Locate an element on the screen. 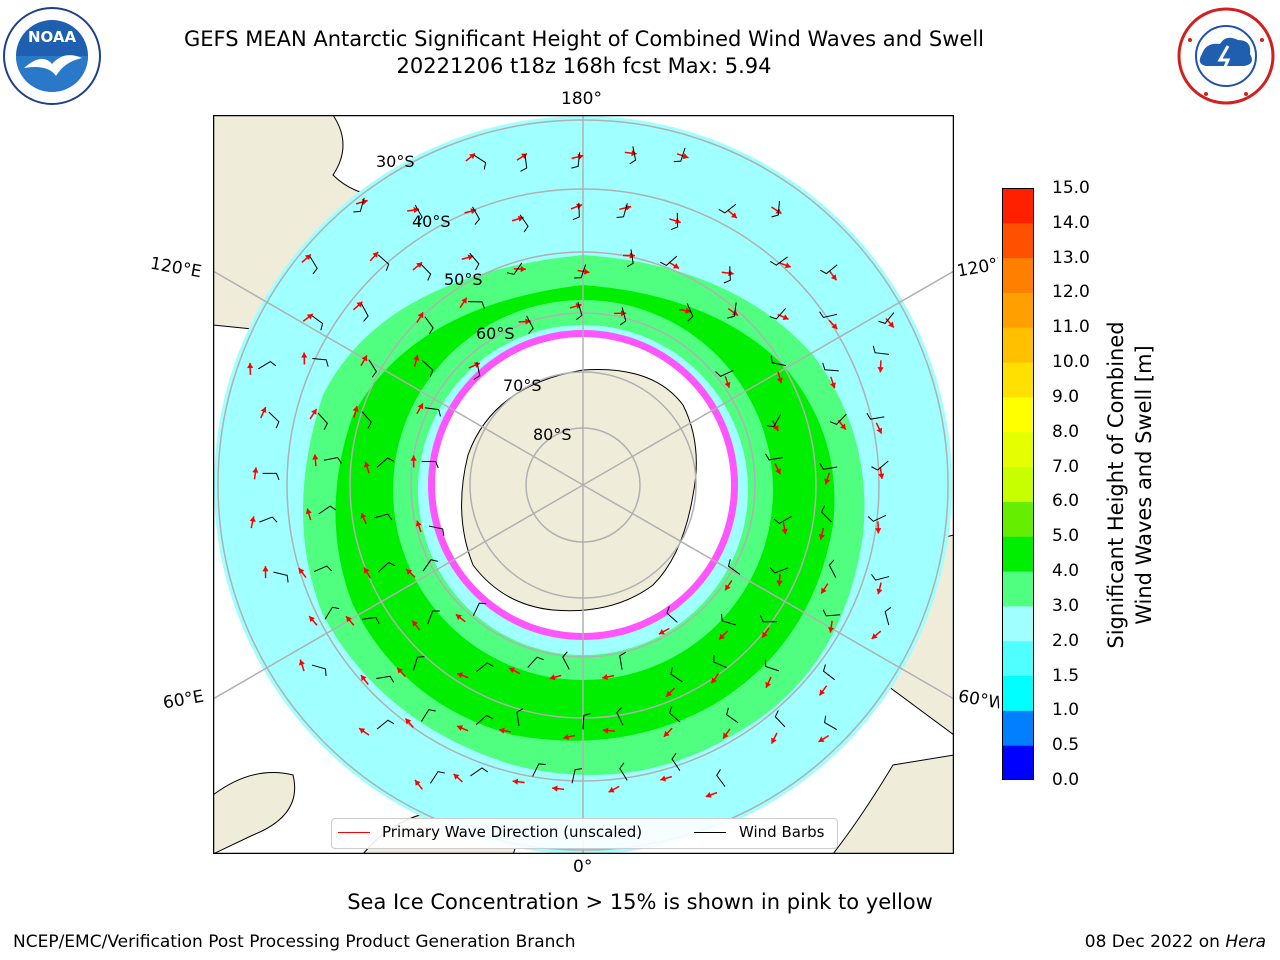 The height and width of the screenshot is (960, 1280). colorbar-tick-label: 3.0 is located at coordinates (1066, 605).